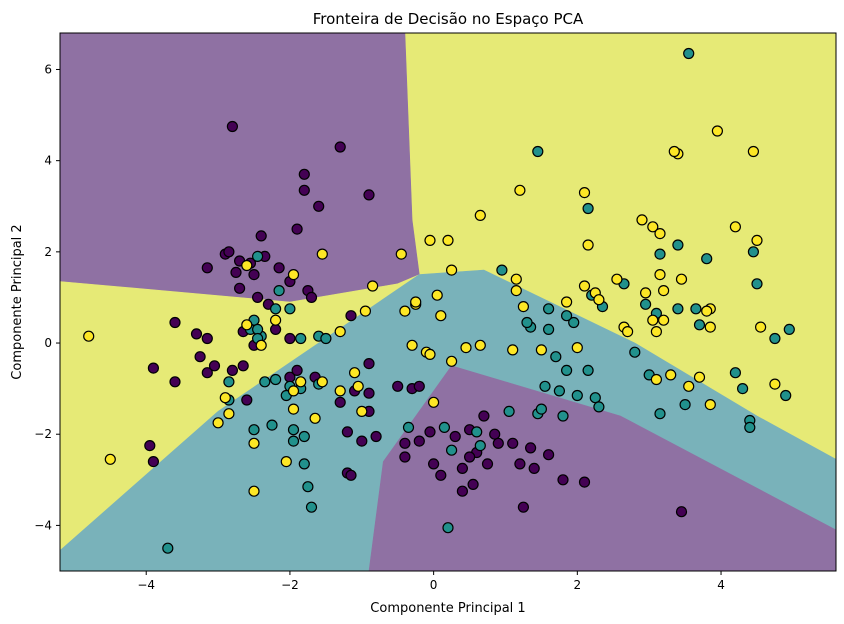 The height and width of the screenshot is (624, 844). I want to click on x-tick-label: 2, so click(578, 585).